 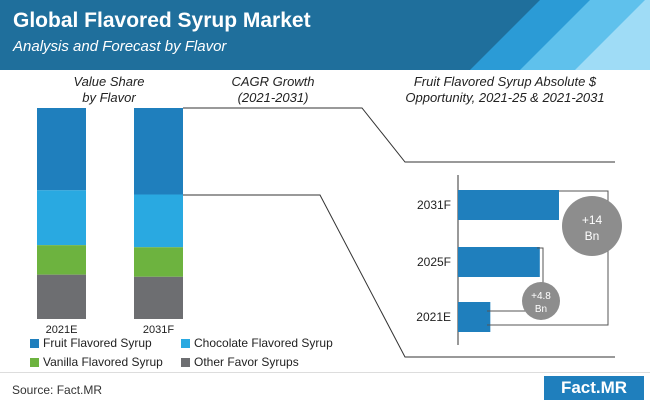 What do you see at coordinates (560, 35) in the screenshot?
I see `header-stripes` at bounding box center [560, 35].